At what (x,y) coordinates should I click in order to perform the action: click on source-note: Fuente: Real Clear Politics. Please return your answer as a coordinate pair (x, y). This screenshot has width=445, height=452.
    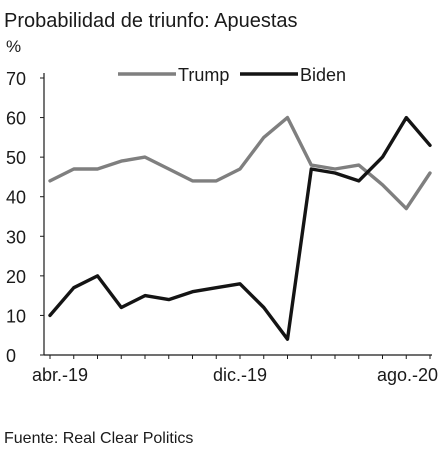
    Looking at the image, I should click on (98, 438).